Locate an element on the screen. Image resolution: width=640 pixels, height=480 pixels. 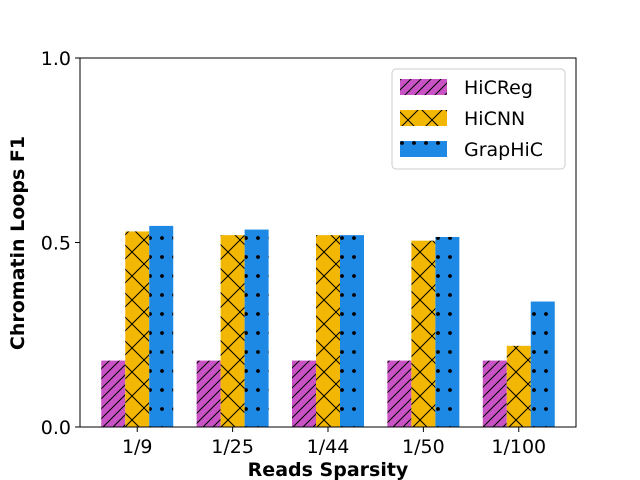
x-tick-label: 1/100 is located at coordinates (518, 447).